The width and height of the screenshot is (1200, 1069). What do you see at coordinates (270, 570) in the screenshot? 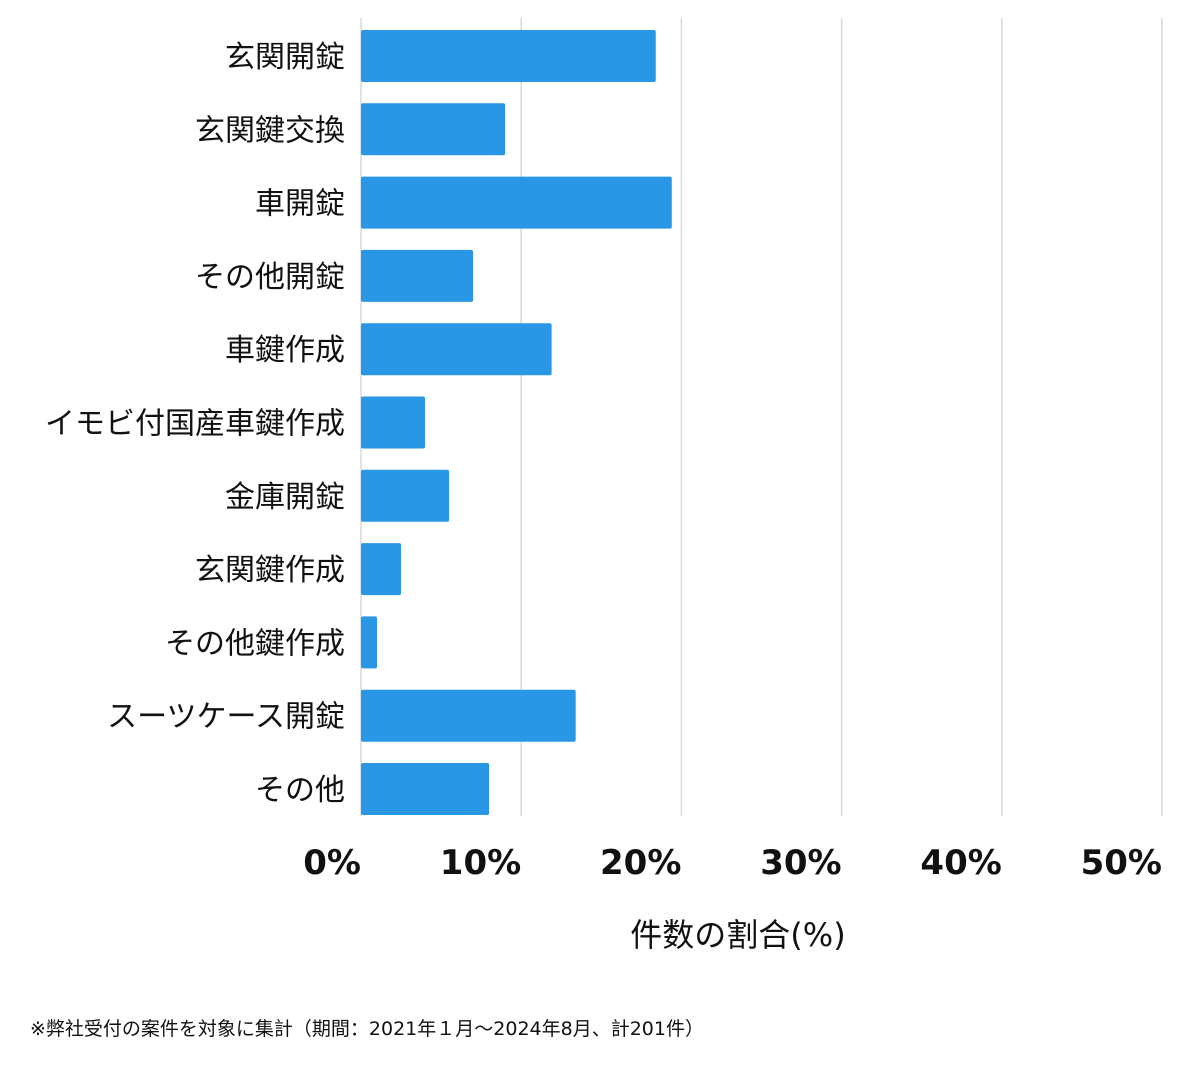
I see `category-label: 玄関鍵作成` at bounding box center [270, 570].